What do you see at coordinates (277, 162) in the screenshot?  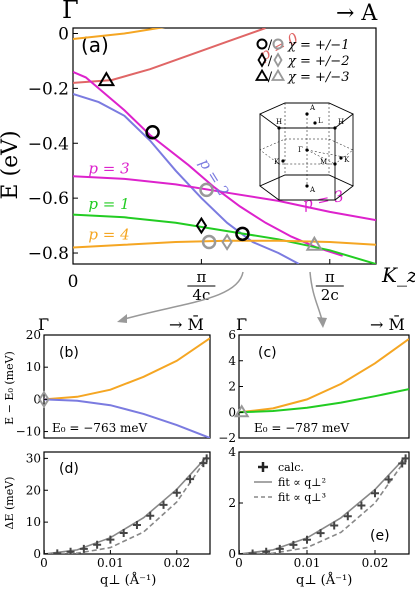 I see `bz-label-6: K` at bounding box center [277, 162].